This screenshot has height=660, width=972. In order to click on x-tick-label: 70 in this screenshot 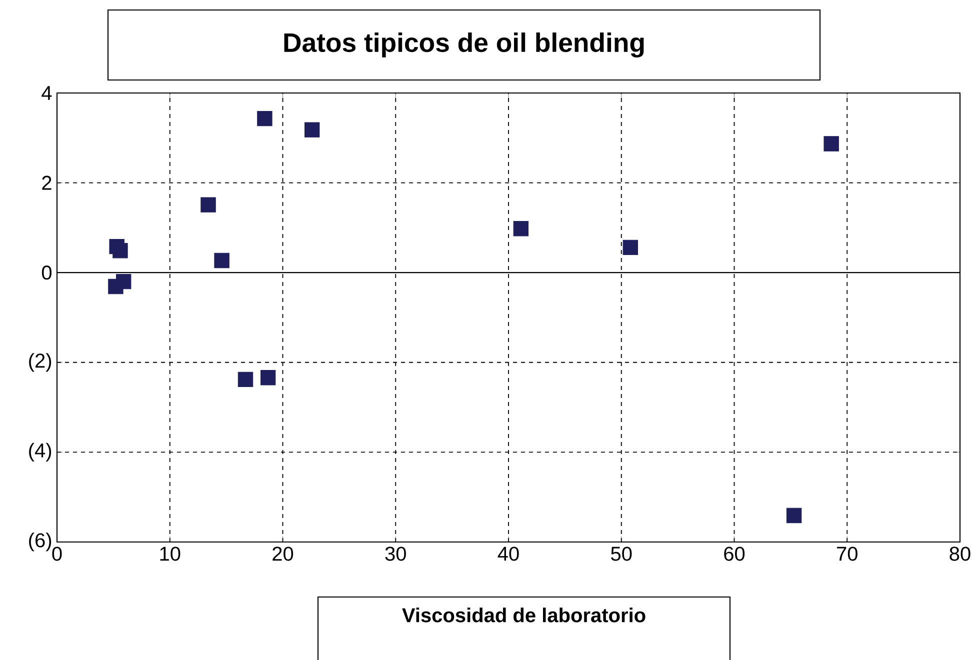, I will do `click(847, 553)`.